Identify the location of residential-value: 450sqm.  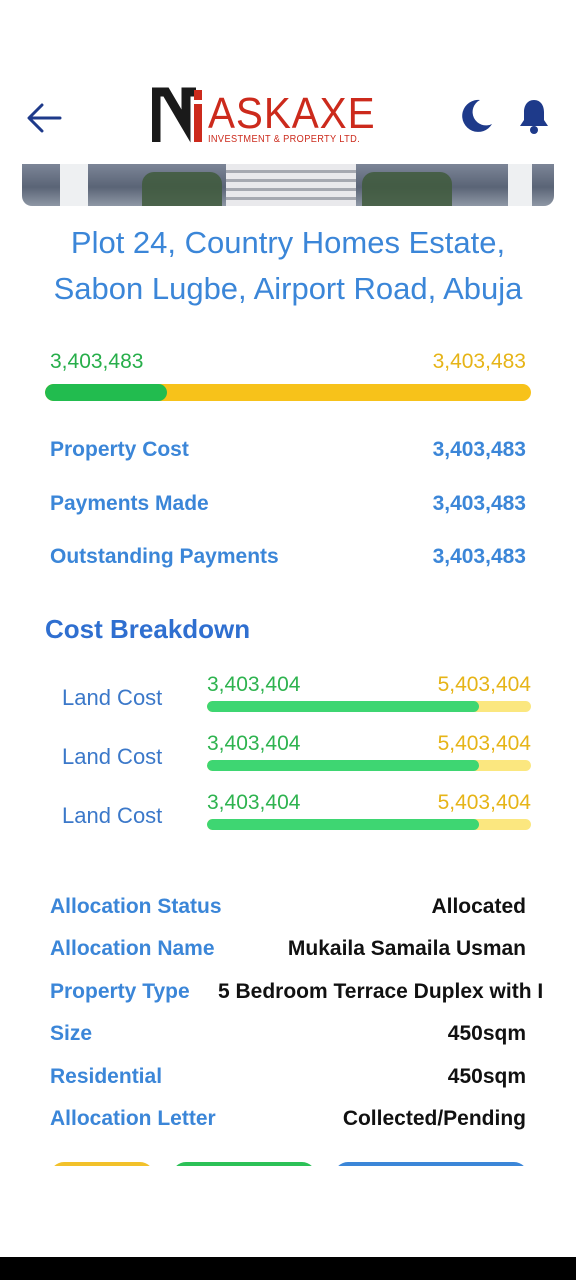
(486, 1076).